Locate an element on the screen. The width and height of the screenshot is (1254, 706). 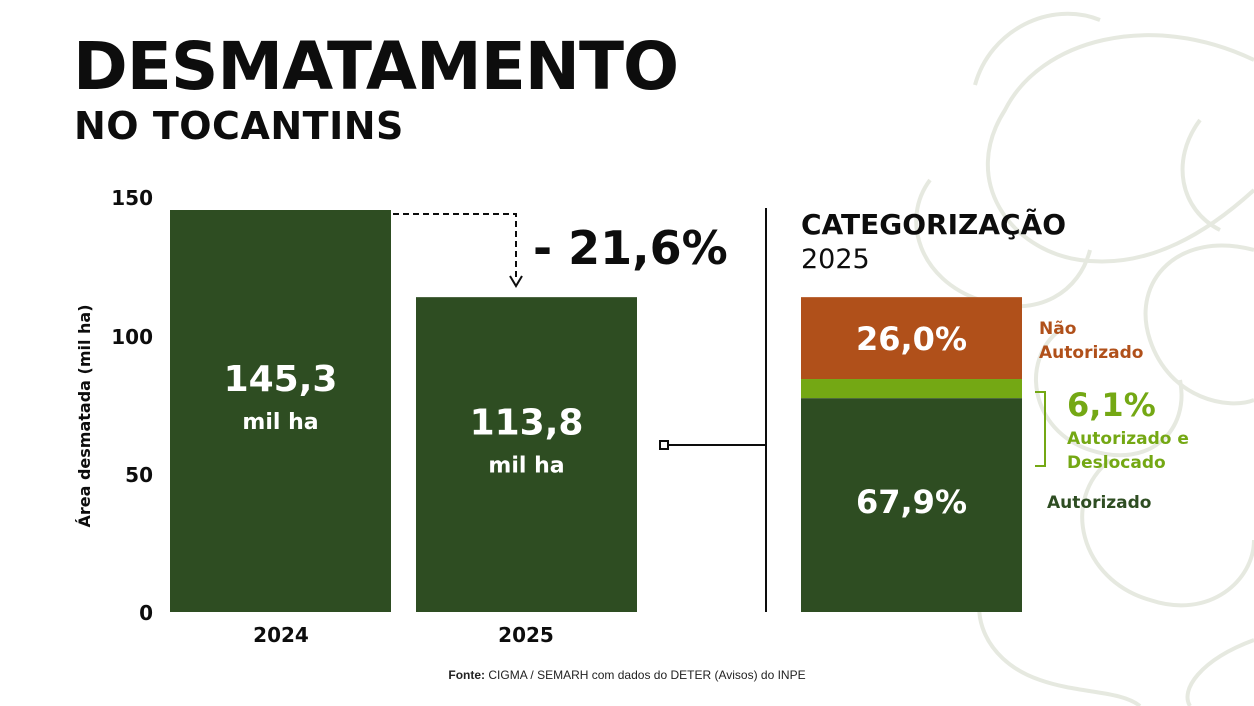
source-label: Fonte: is located at coordinates (467, 675).